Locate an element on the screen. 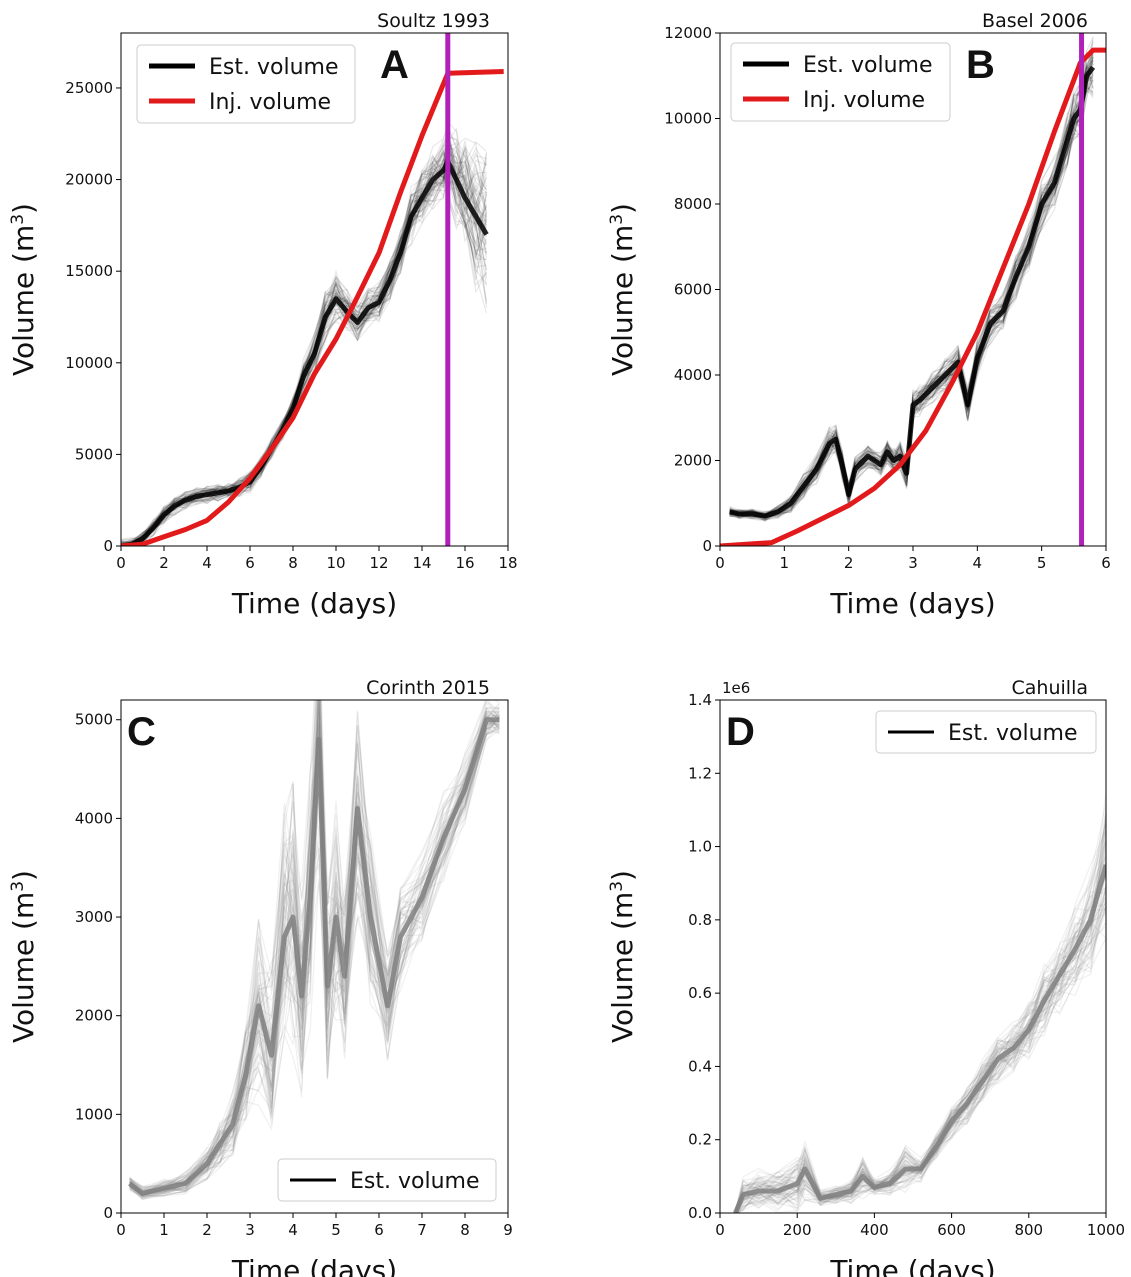 This screenshot has height=1277, width=1131. y-tick-label: 8000 is located at coordinates (693, 204).